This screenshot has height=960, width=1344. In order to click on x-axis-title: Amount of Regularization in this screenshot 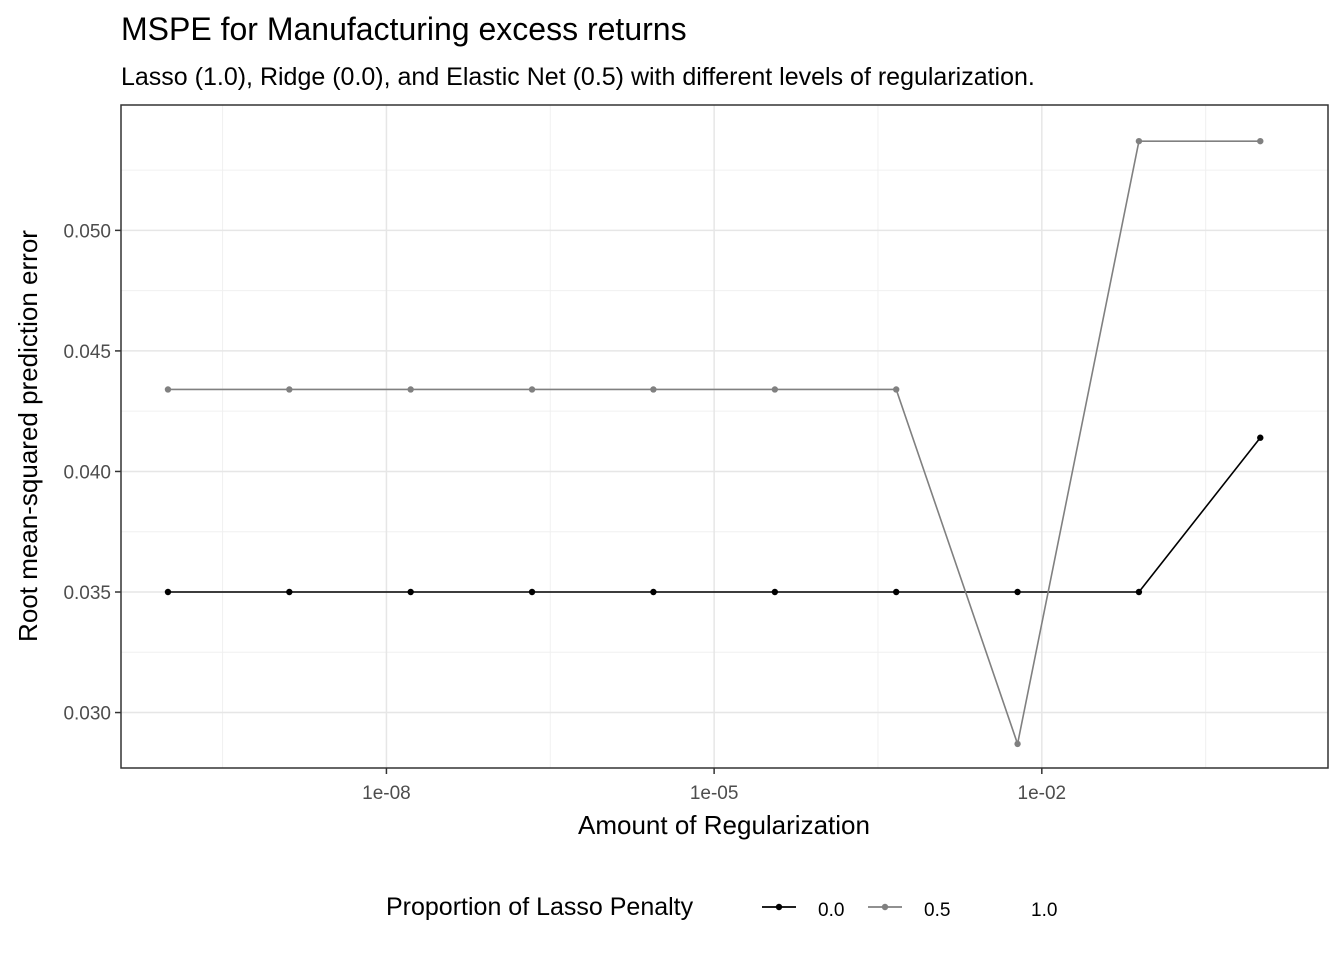, I will do `click(724, 825)`.